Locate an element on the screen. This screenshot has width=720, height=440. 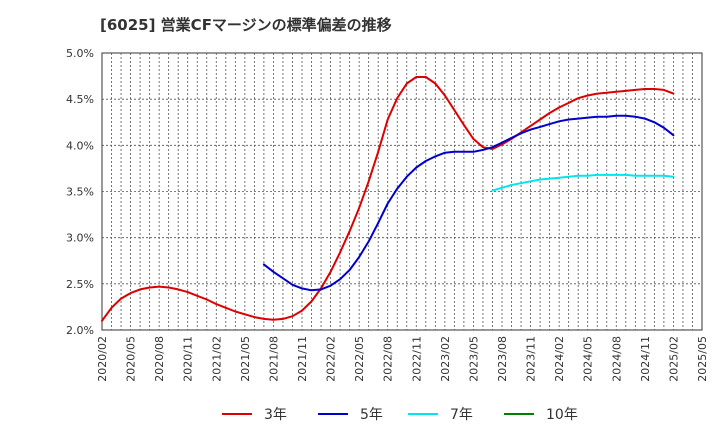
x-tick-label: 2022/08 is located at coordinates (388, 359).